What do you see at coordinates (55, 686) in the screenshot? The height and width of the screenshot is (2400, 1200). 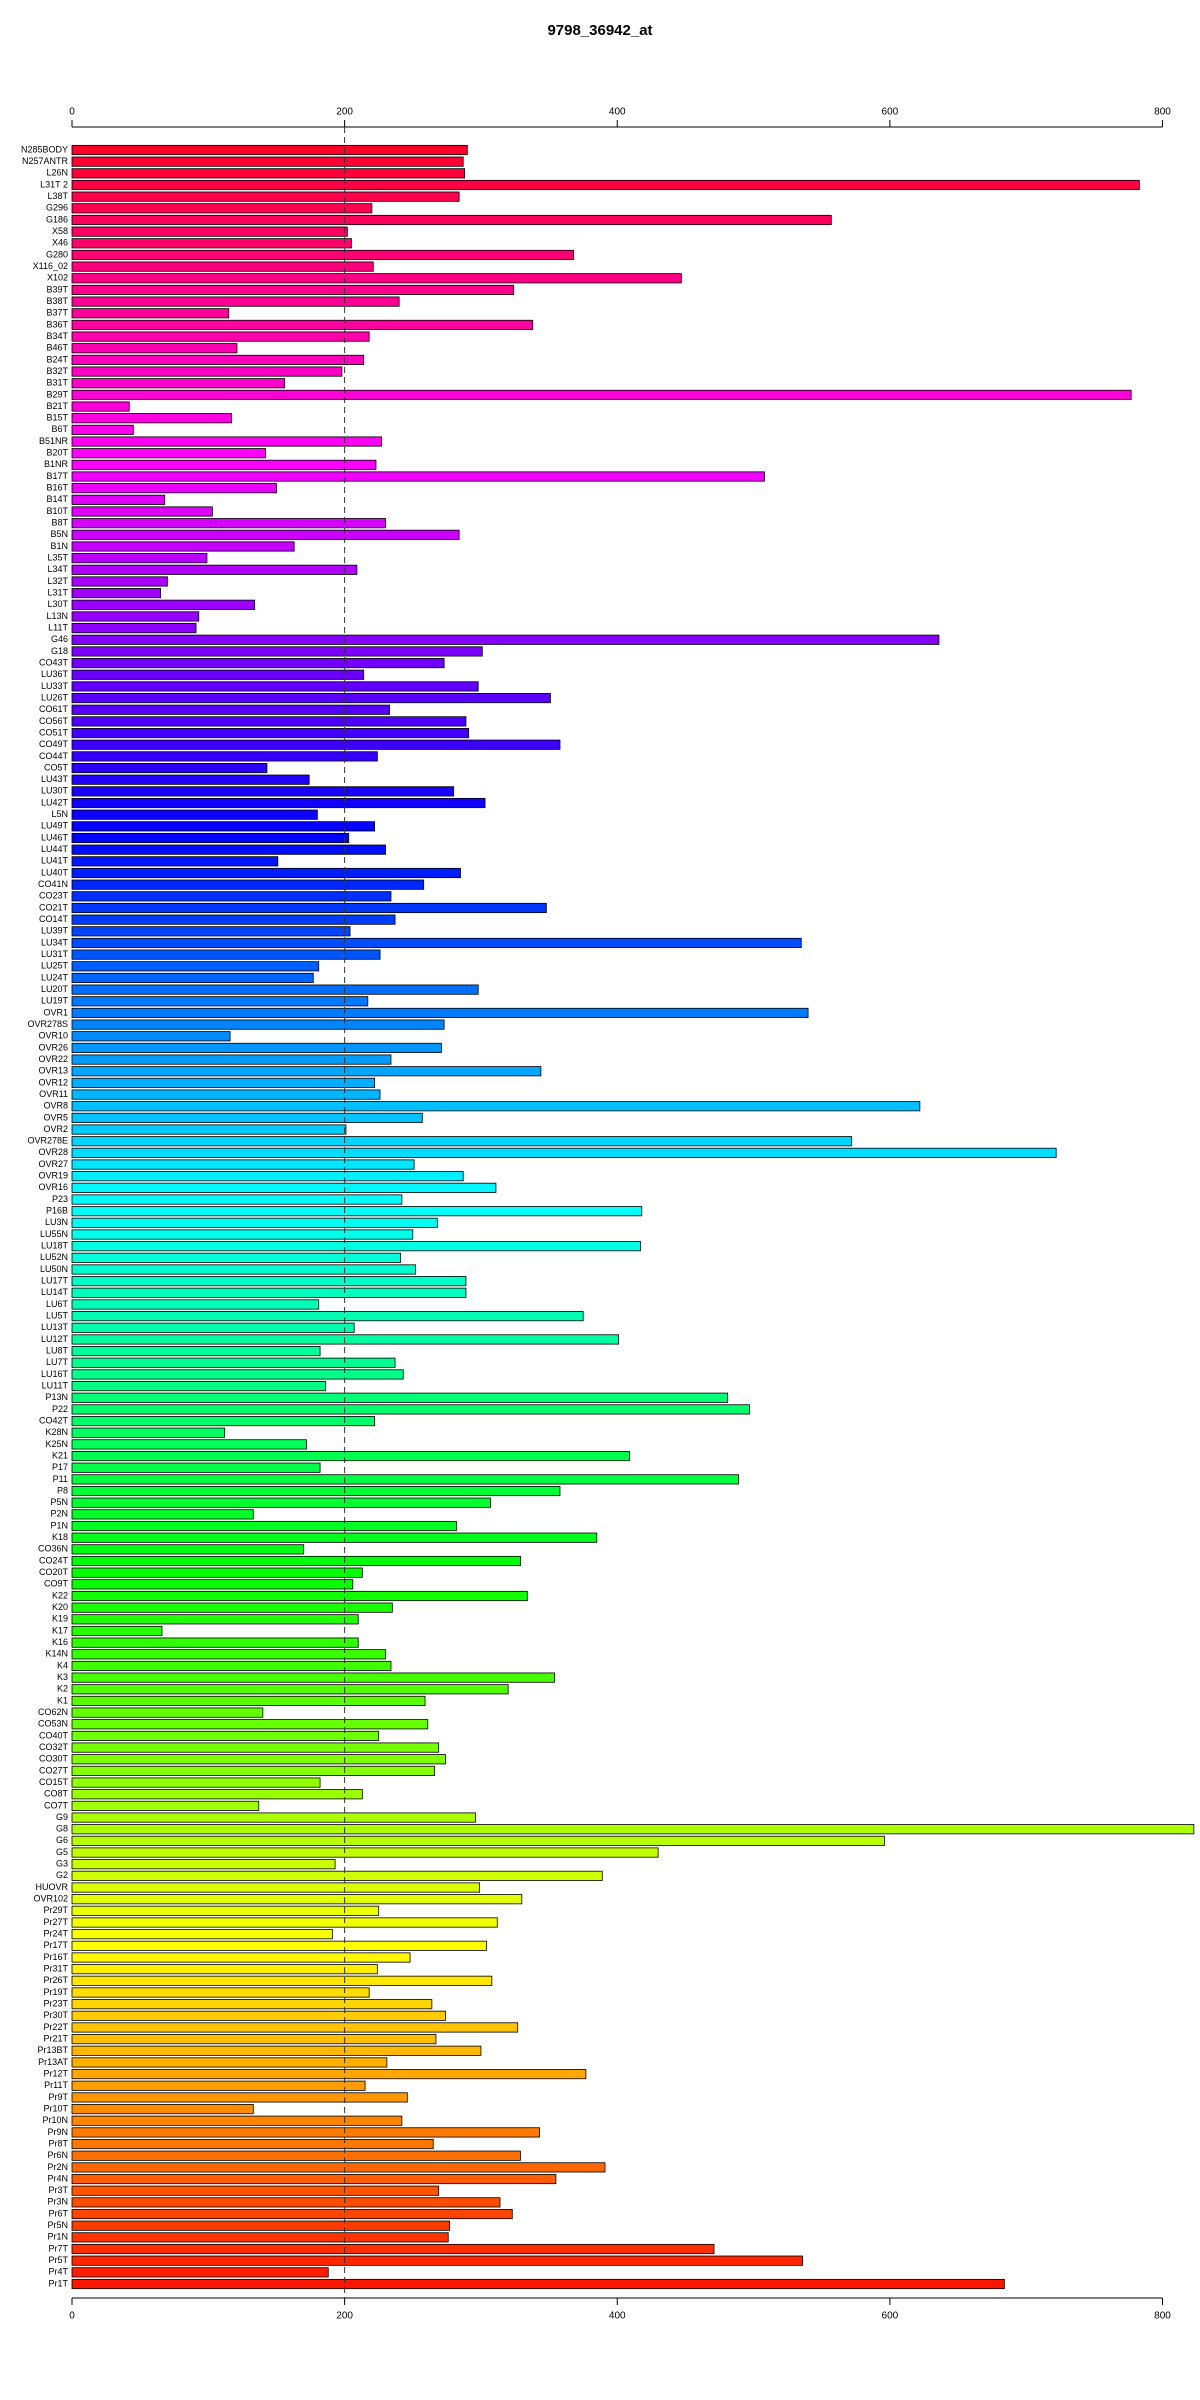 I see `y-tick-label: LU33T` at bounding box center [55, 686].